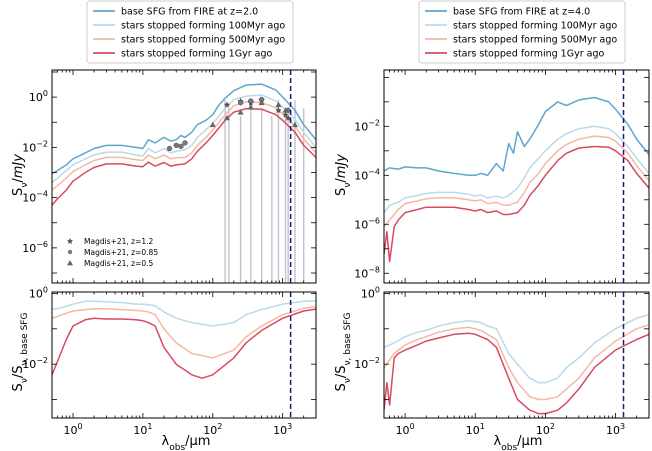 The width and height of the screenshot is (652, 451). What do you see at coordinates (119, 263) in the screenshot?
I see `obs-legend-label-2: Magdis+21, z=0.5` at bounding box center [119, 263].